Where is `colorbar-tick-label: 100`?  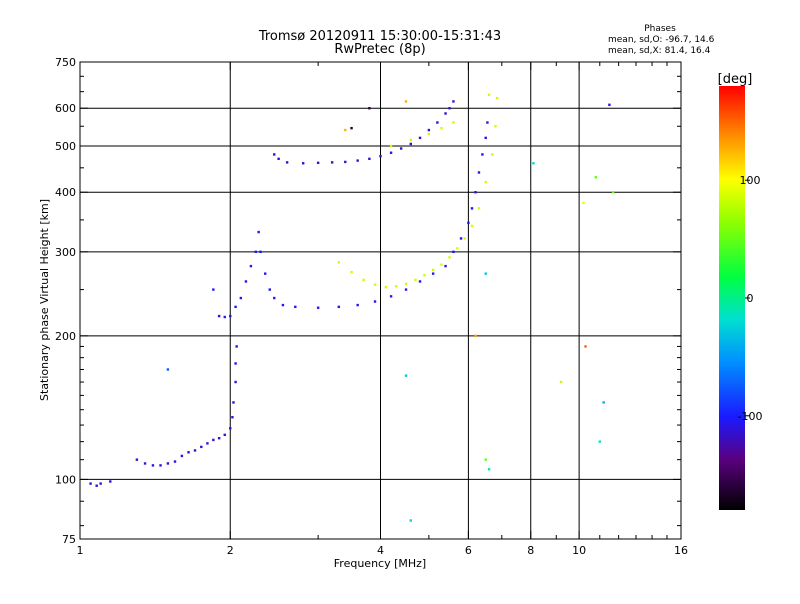
colorbar-tick-label: 100 is located at coordinates (750, 180).